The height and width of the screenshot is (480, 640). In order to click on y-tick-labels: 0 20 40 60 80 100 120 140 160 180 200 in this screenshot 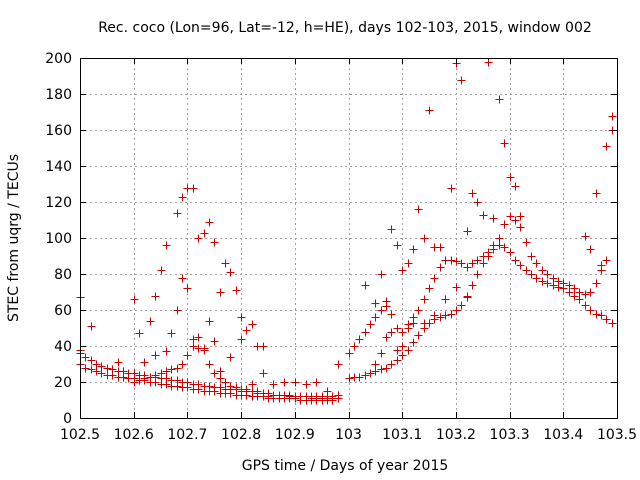, I will do `click(58, 239)`.